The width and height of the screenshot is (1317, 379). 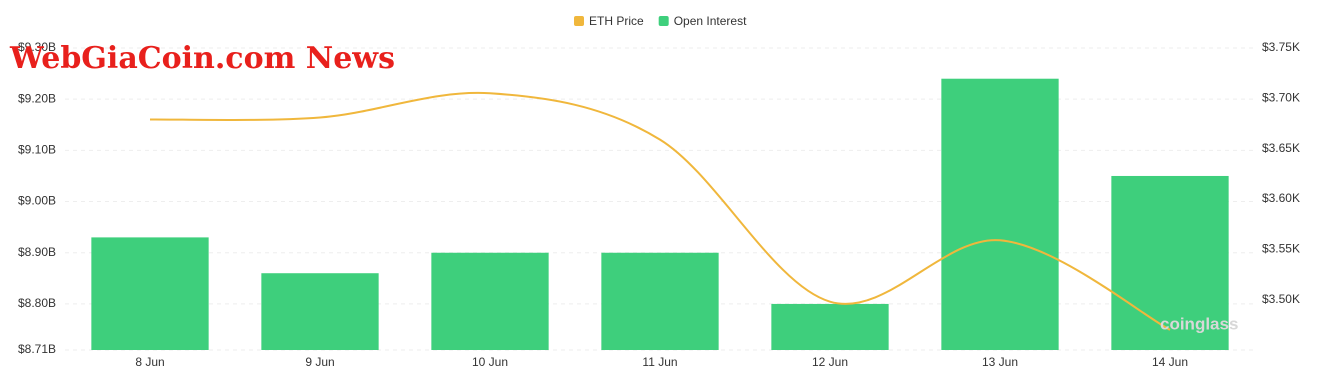 What do you see at coordinates (319, 362) in the screenshot?
I see `x-tick-label: 9 Jun` at bounding box center [319, 362].